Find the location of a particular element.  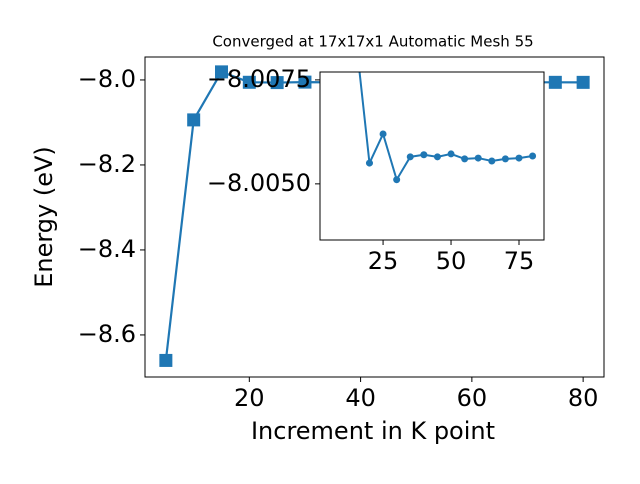

y-tick-label: −8.6 is located at coordinates (107, 334).